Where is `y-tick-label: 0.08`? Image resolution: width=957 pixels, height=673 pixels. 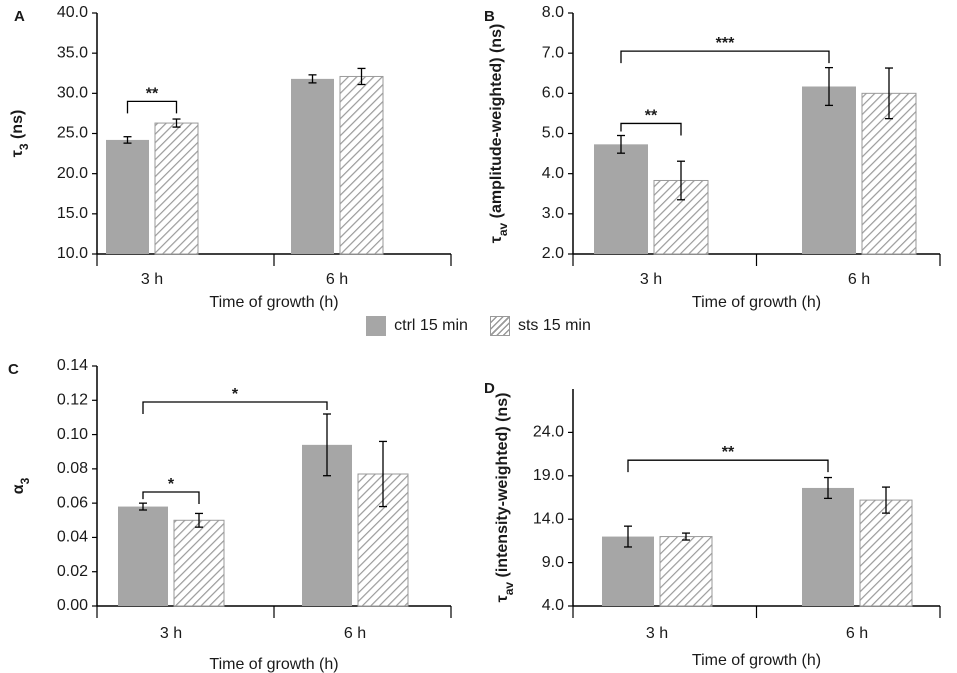 y-tick-label: 0.08 is located at coordinates (72, 468).